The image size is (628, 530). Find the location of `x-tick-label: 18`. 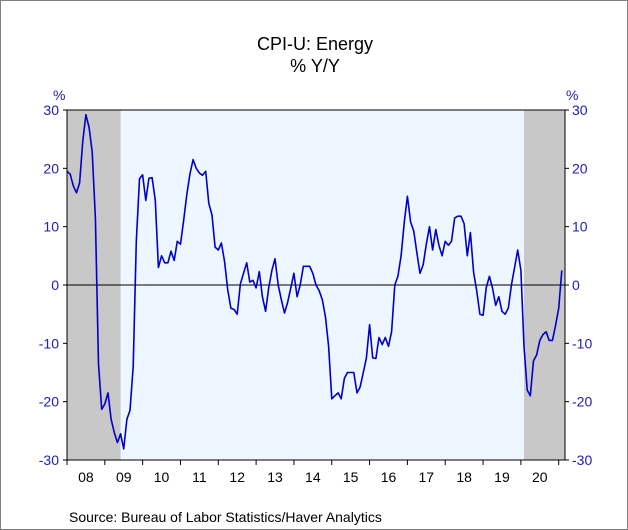

x-tick-label: 18 is located at coordinates (464, 477).